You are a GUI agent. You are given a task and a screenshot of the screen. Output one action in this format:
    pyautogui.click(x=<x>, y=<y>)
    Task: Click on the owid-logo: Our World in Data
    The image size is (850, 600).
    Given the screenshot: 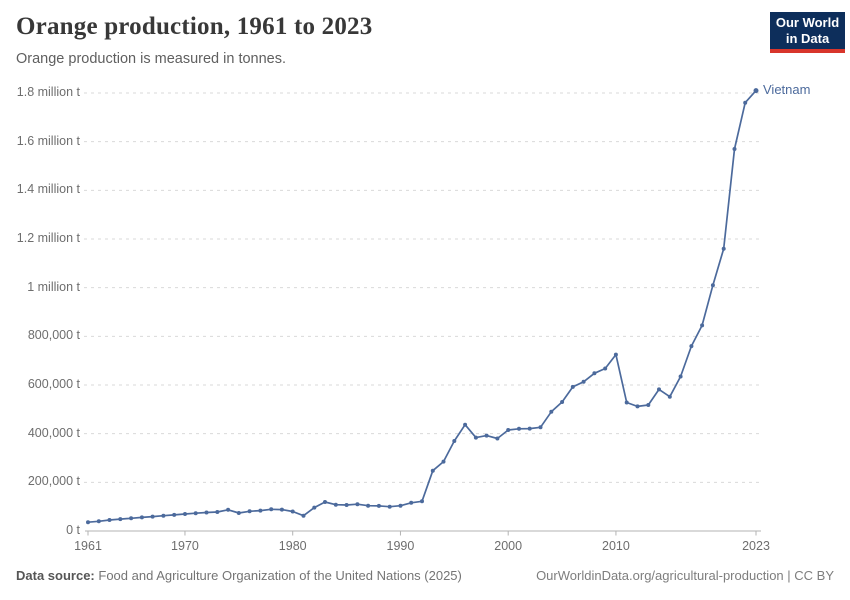 What is the action you would take?
    pyautogui.click(x=807, y=32)
    